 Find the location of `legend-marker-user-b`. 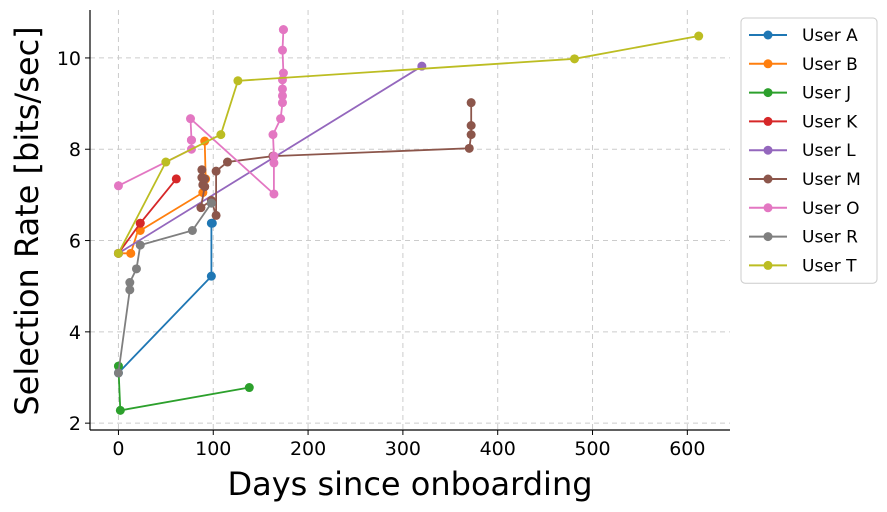

legend-marker-user-b is located at coordinates (768, 64).